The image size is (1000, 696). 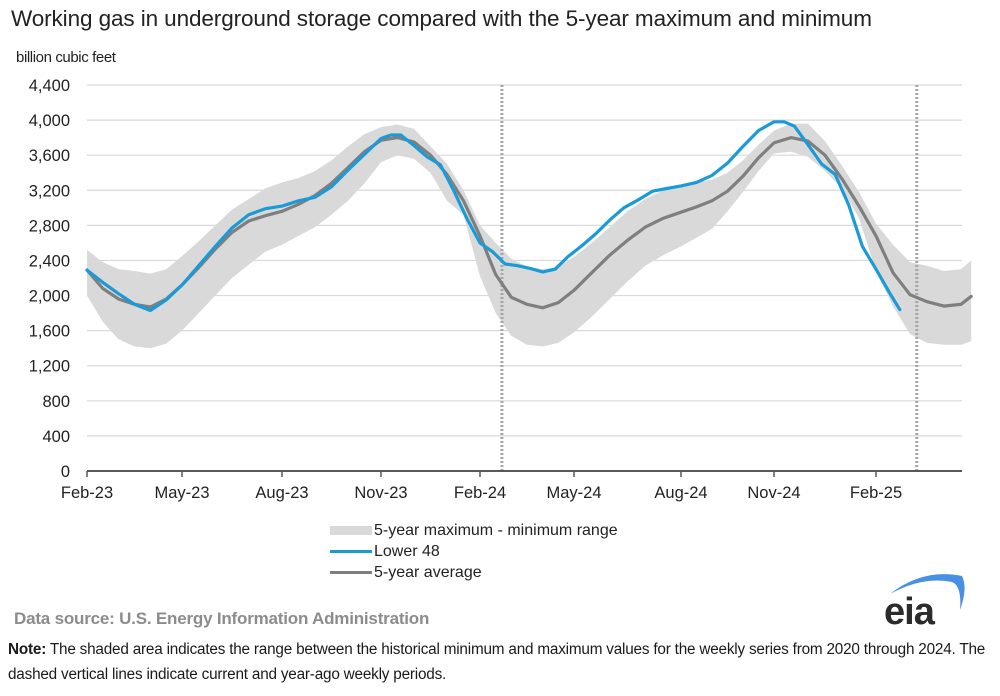 I want to click on legend-label-lower48: Lower 48, so click(x=407, y=551).